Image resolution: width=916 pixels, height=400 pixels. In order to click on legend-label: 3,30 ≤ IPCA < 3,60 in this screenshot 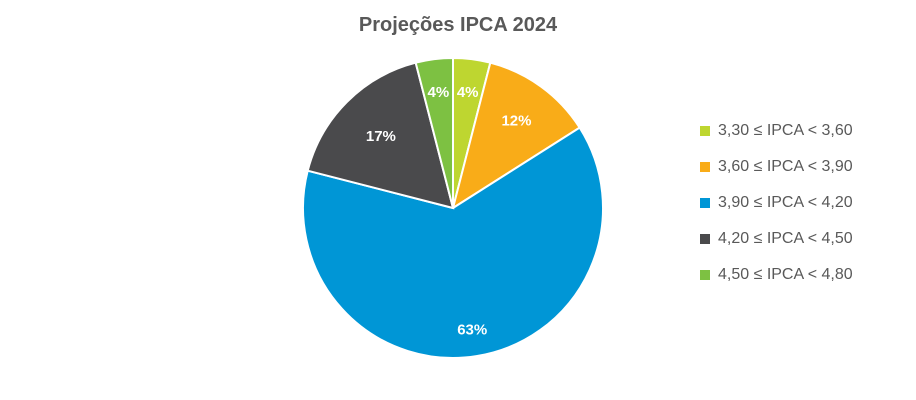, I will do `click(785, 130)`.